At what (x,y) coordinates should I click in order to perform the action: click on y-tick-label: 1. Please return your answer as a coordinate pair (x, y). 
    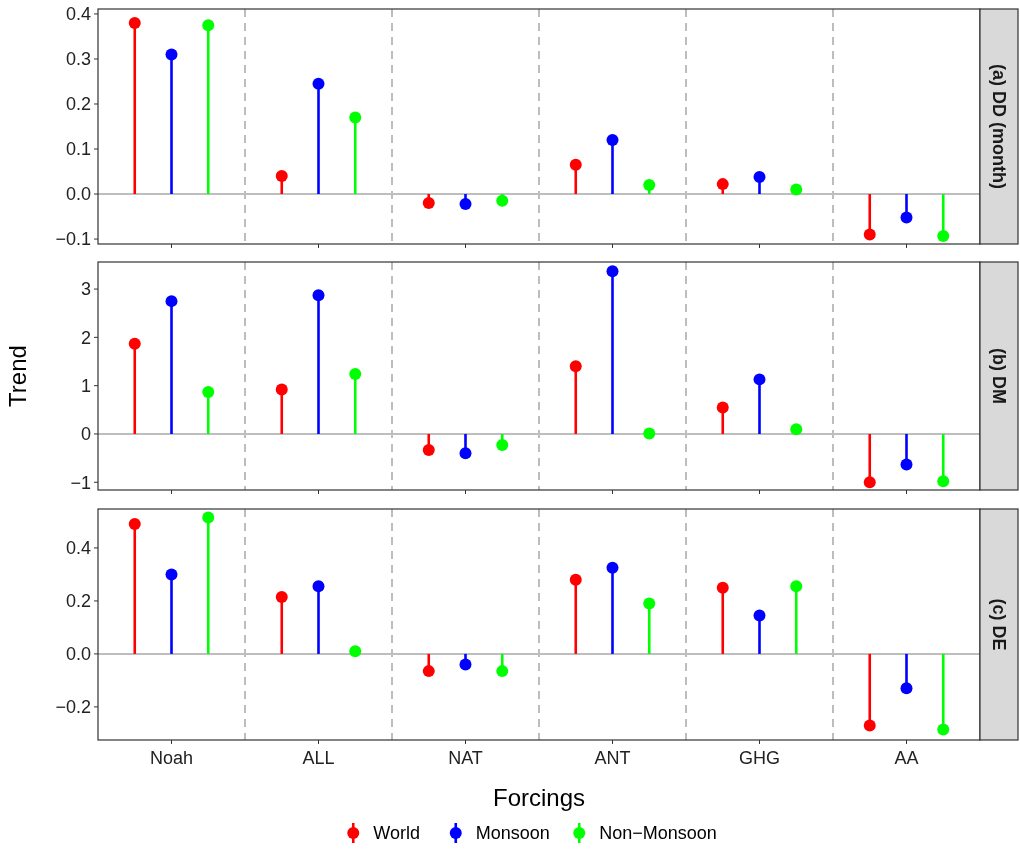
    Looking at the image, I should click on (85, 385).